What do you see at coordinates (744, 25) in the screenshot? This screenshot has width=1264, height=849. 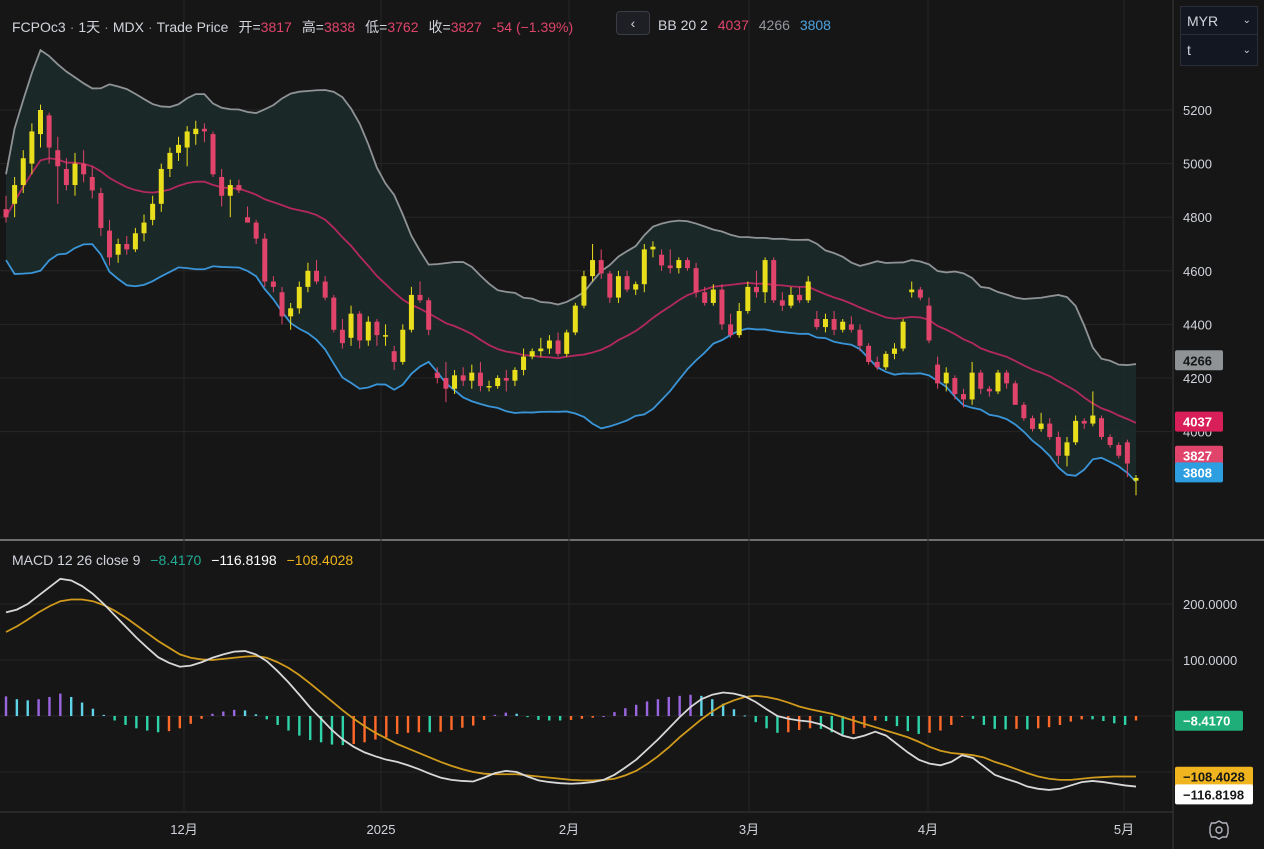 I see `bb-legend: BB 20 2 4037 4266 3808` at bounding box center [744, 25].